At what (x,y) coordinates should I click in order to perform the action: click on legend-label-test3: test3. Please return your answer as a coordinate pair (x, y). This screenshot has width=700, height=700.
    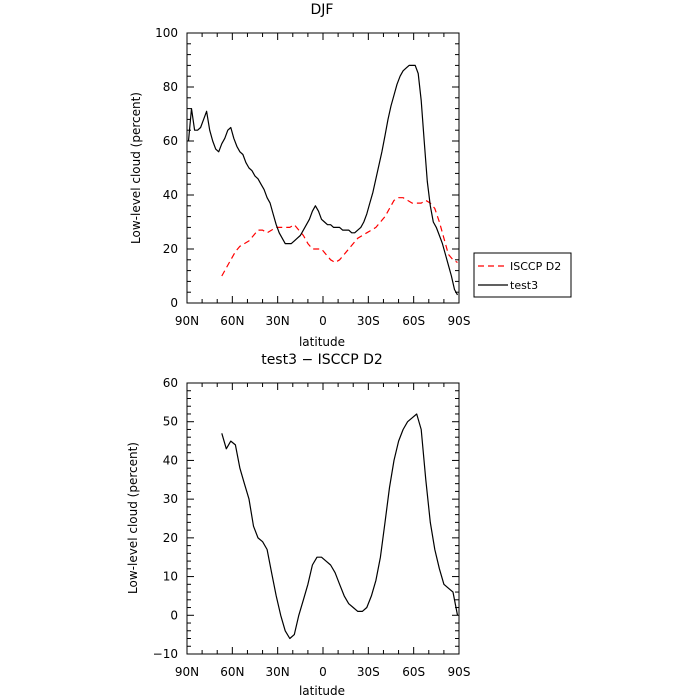
    Looking at the image, I should click on (524, 285).